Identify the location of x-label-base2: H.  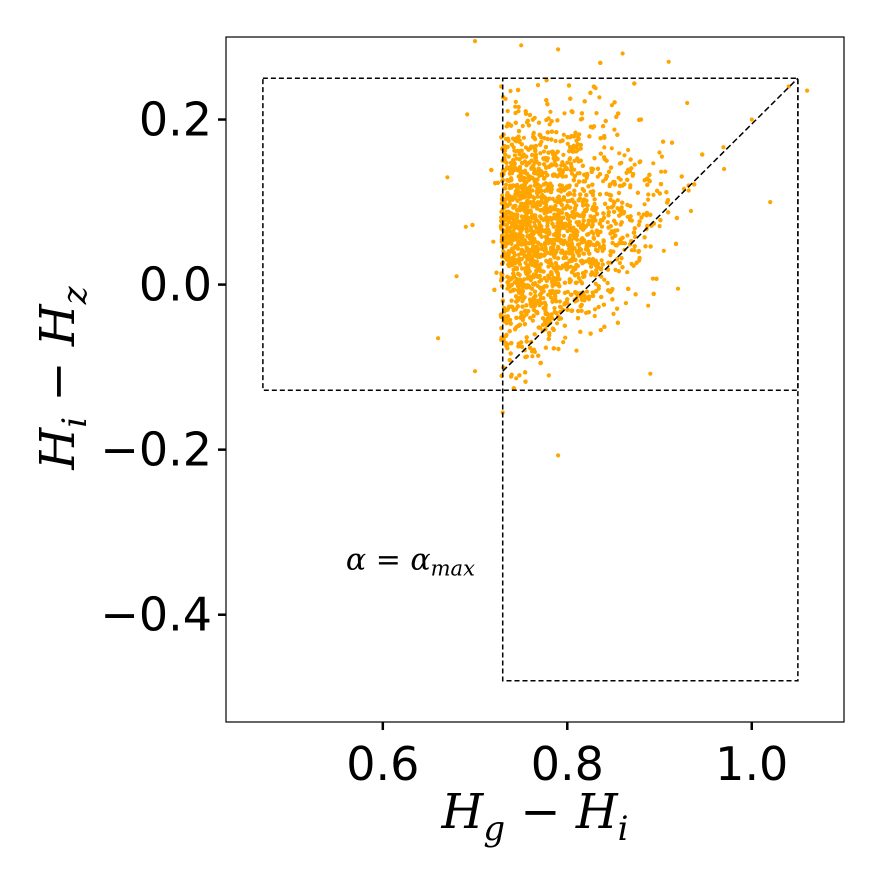
(597, 812).